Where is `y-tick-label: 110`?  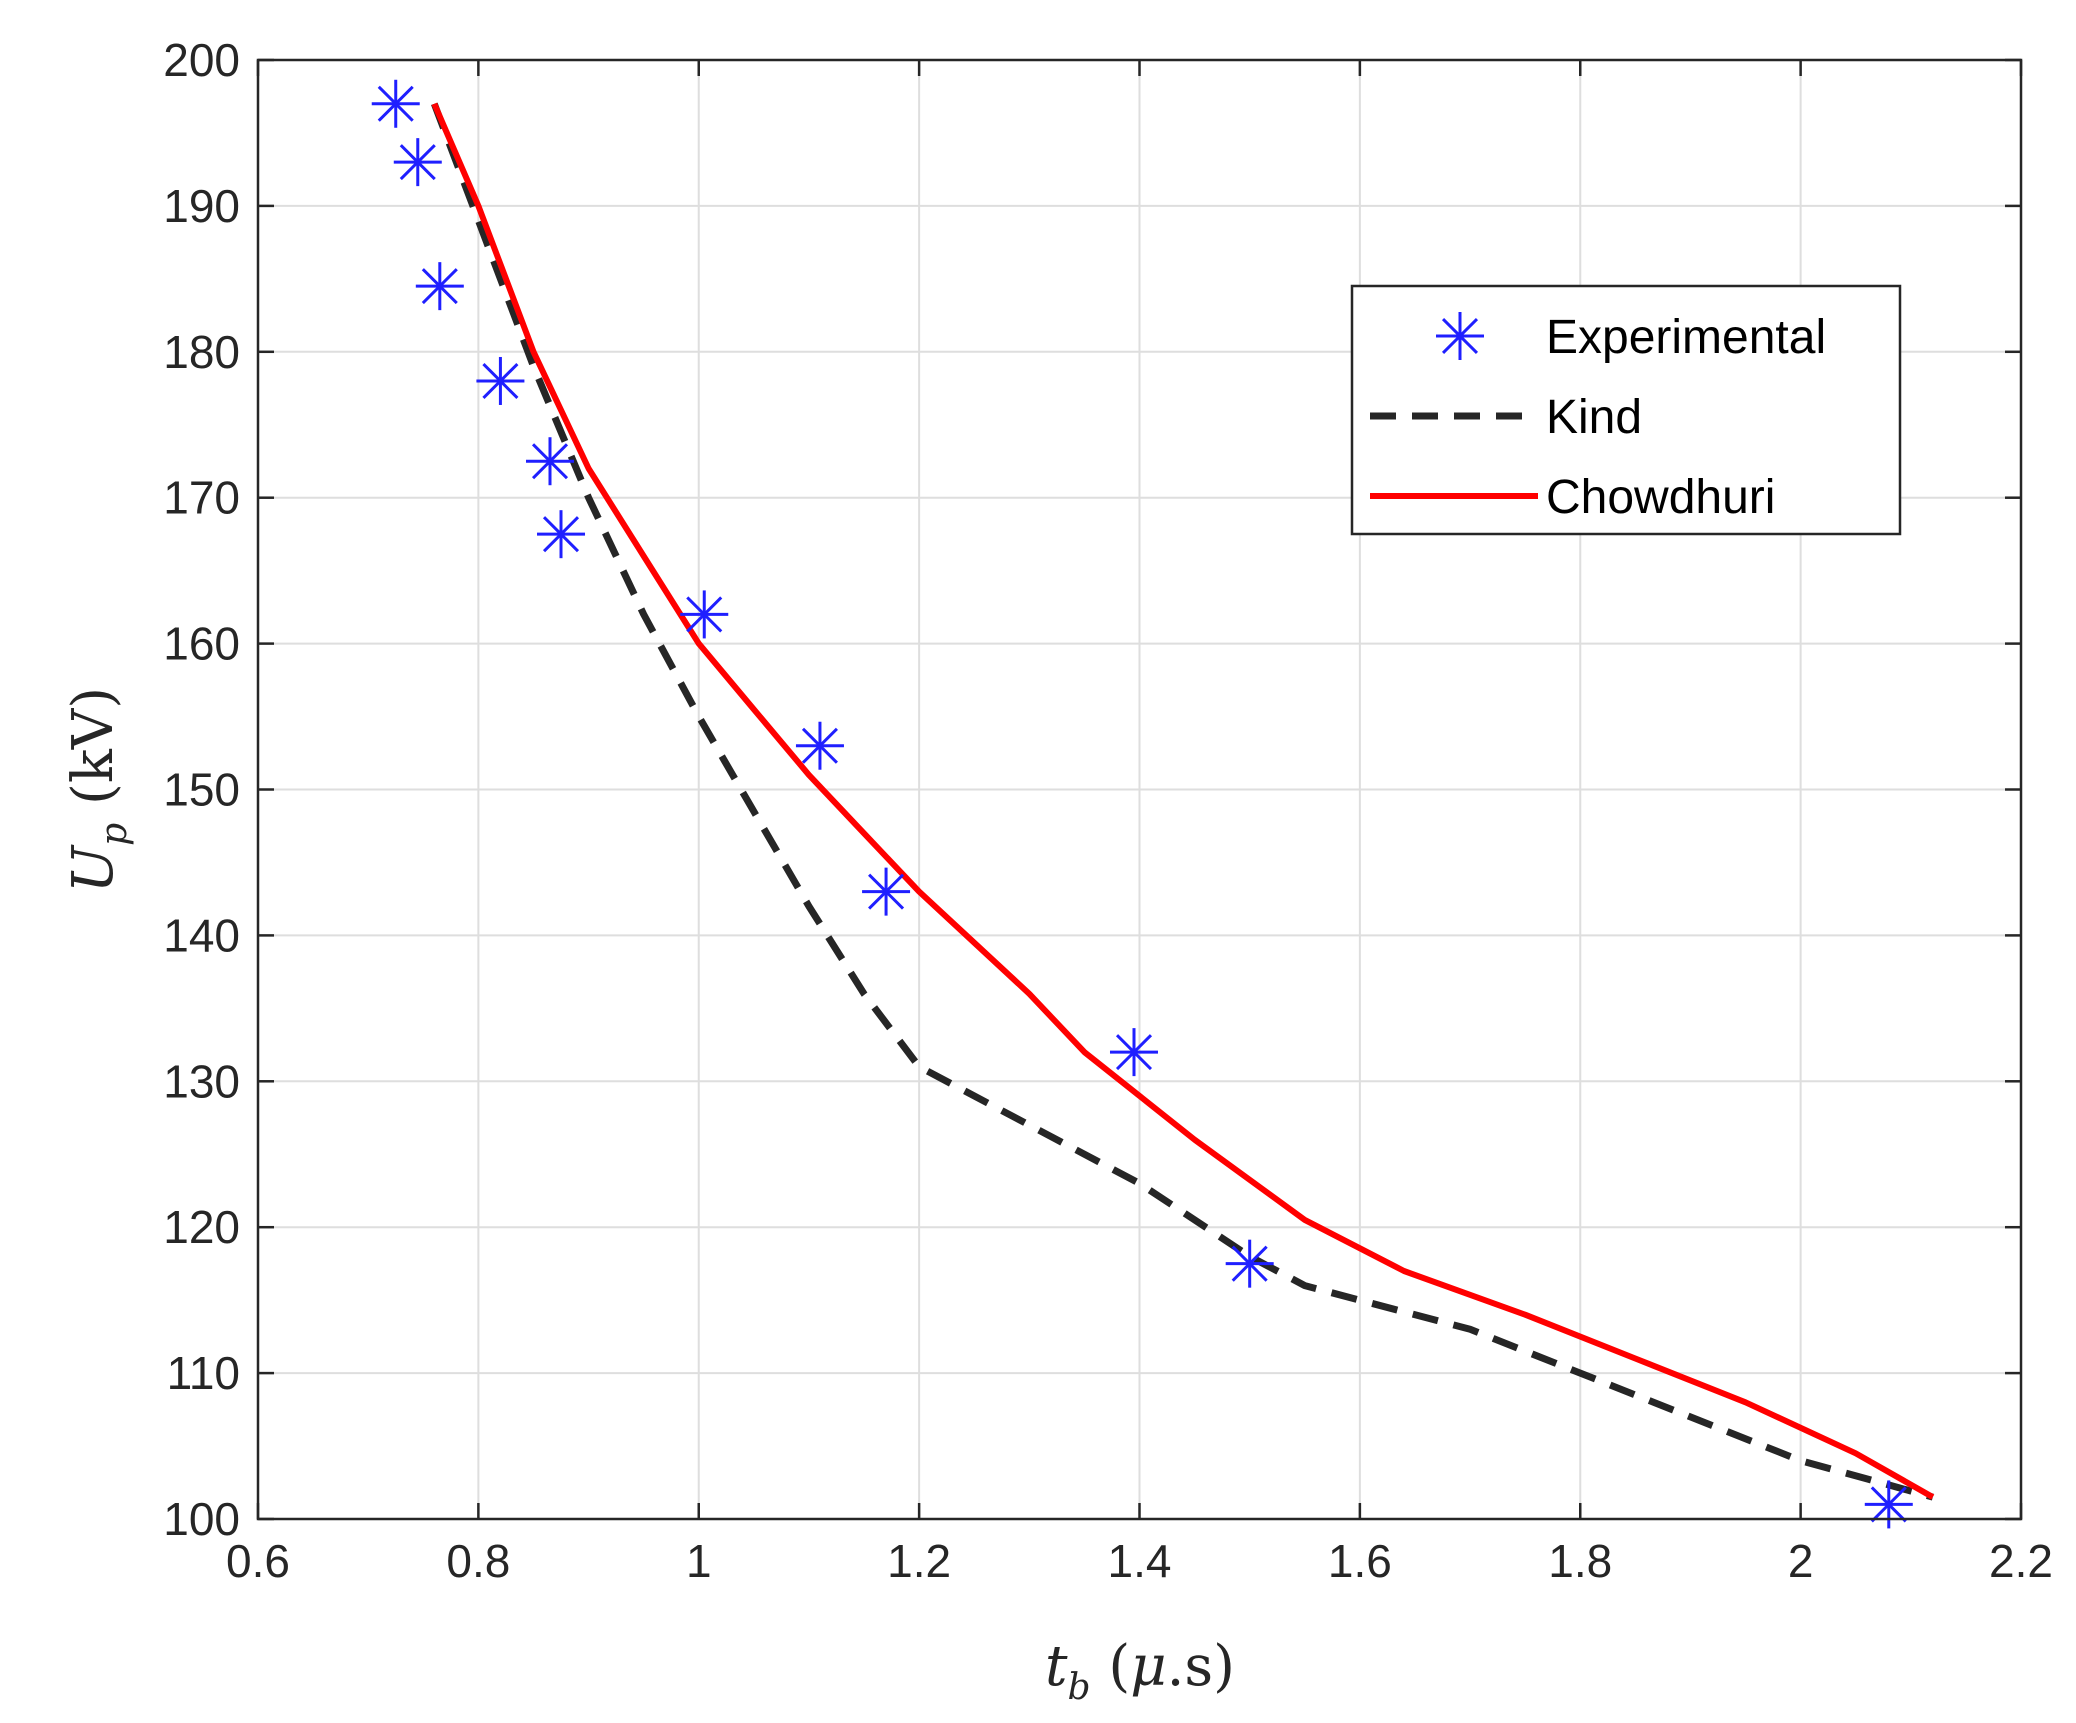 y-tick-label: 110 is located at coordinates (203, 1373).